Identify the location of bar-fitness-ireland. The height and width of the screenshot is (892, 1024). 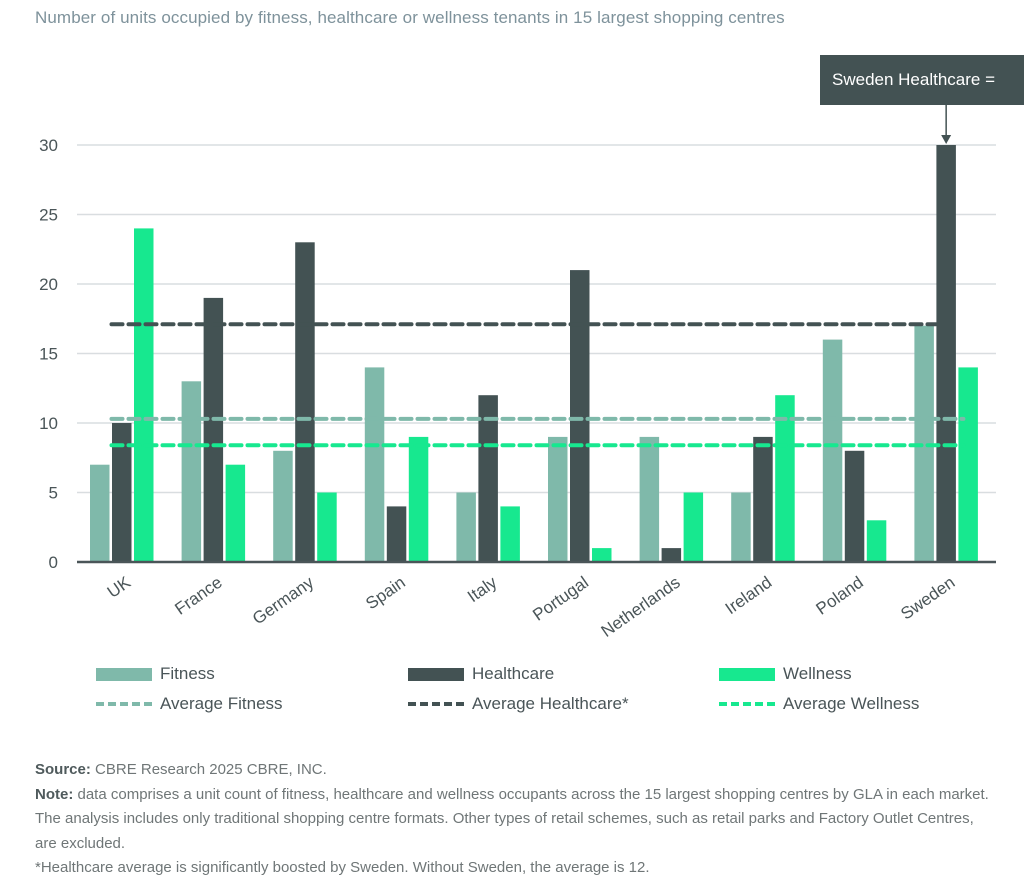
(741, 527).